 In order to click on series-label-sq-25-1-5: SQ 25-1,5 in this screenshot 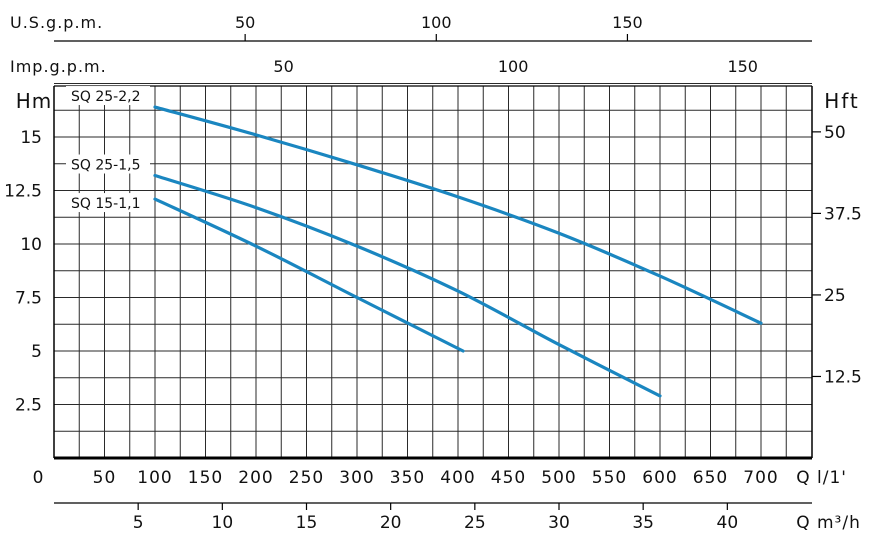, I will do `click(106, 166)`.